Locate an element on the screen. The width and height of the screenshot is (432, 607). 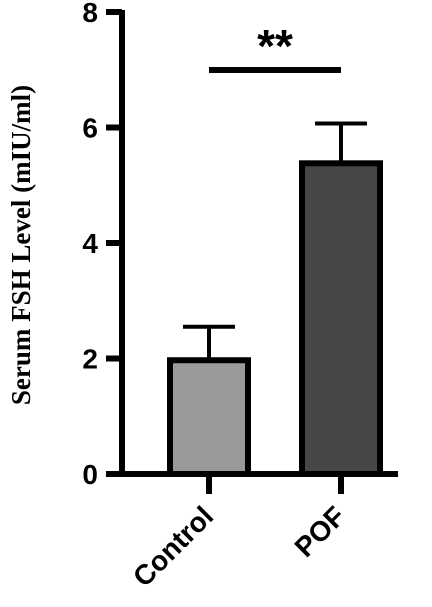
significance-annotation: ** is located at coordinates (275, 46).